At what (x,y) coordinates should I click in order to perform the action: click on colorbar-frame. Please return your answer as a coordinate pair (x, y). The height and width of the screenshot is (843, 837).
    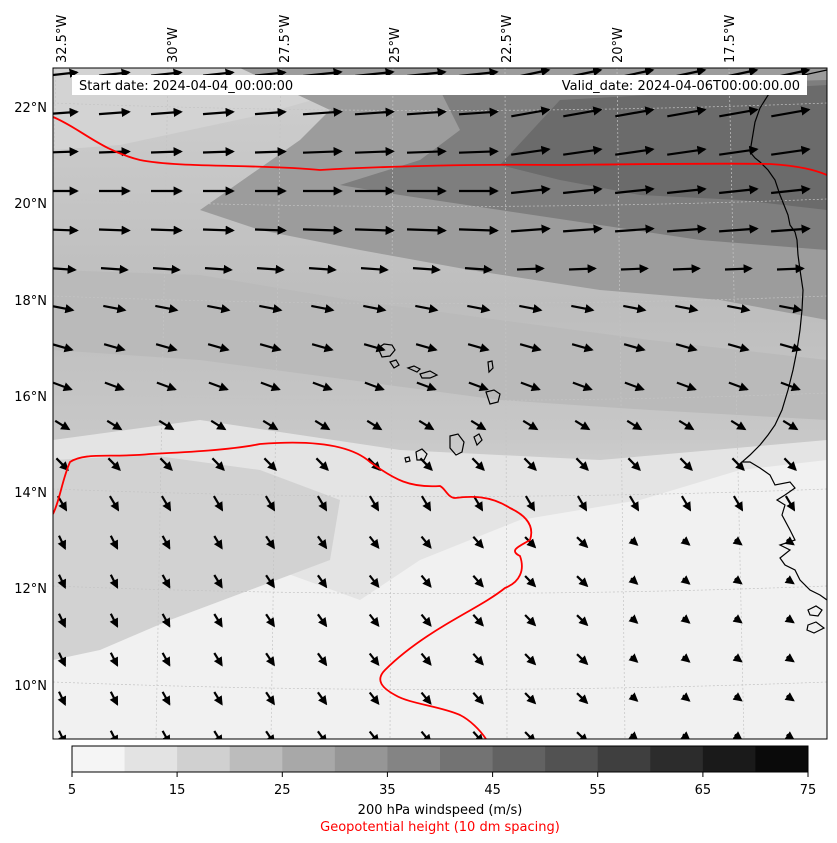
    Looking at the image, I should click on (440, 759).